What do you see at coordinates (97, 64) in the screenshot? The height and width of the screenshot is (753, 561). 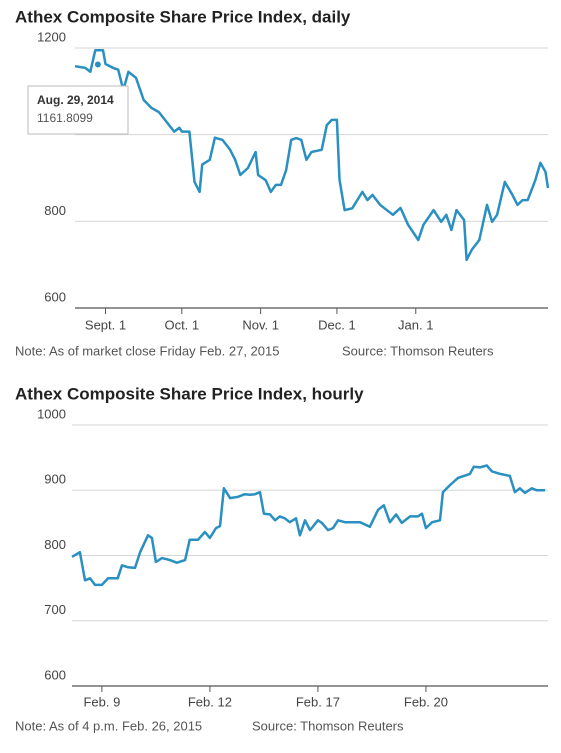 I see `tooltip-point` at bounding box center [97, 64].